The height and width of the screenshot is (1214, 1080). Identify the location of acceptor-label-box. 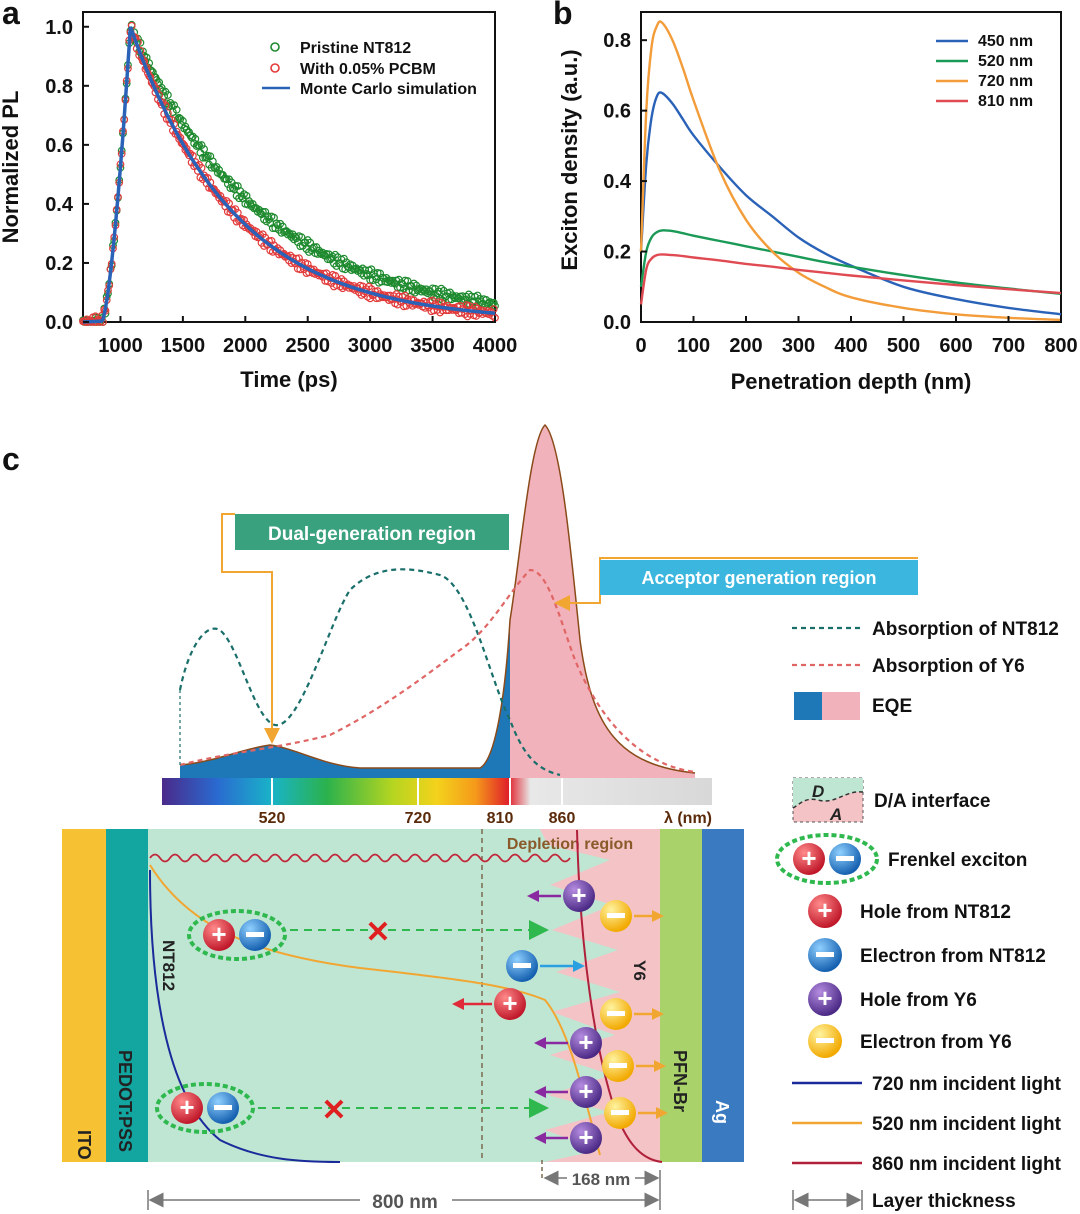
(759, 577).